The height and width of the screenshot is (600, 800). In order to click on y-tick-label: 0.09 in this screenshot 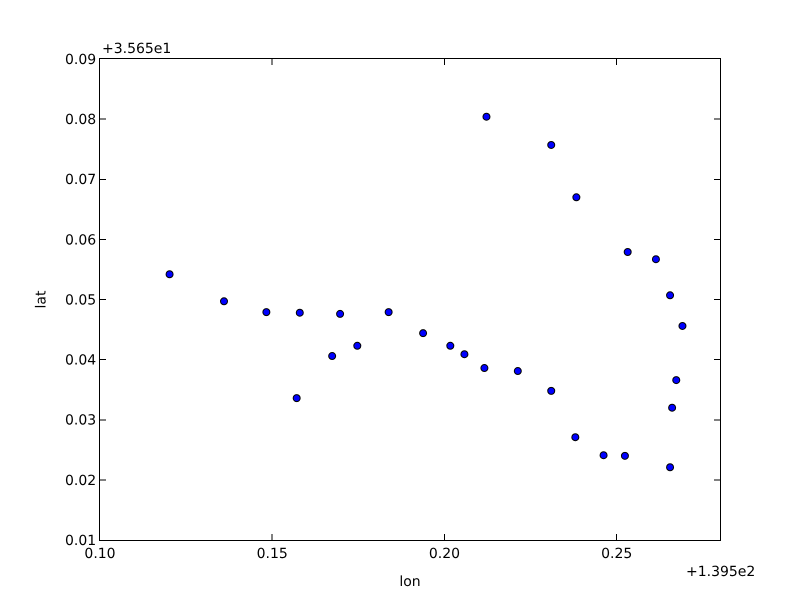, I will do `click(80, 60)`.